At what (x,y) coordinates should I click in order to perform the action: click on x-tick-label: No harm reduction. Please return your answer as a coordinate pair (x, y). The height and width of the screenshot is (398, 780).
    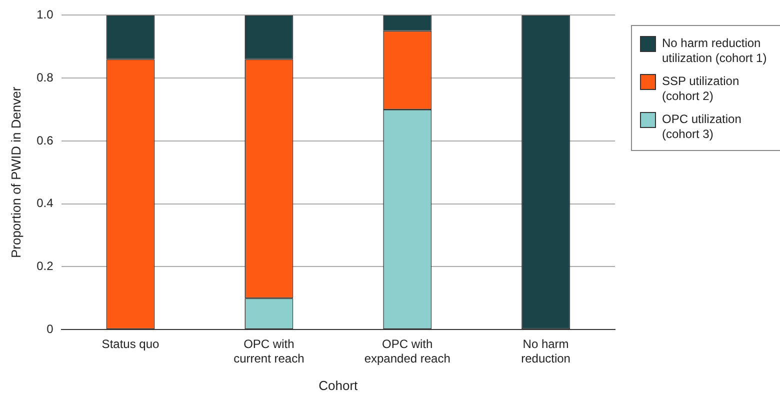
    Looking at the image, I should click on (545, 351).